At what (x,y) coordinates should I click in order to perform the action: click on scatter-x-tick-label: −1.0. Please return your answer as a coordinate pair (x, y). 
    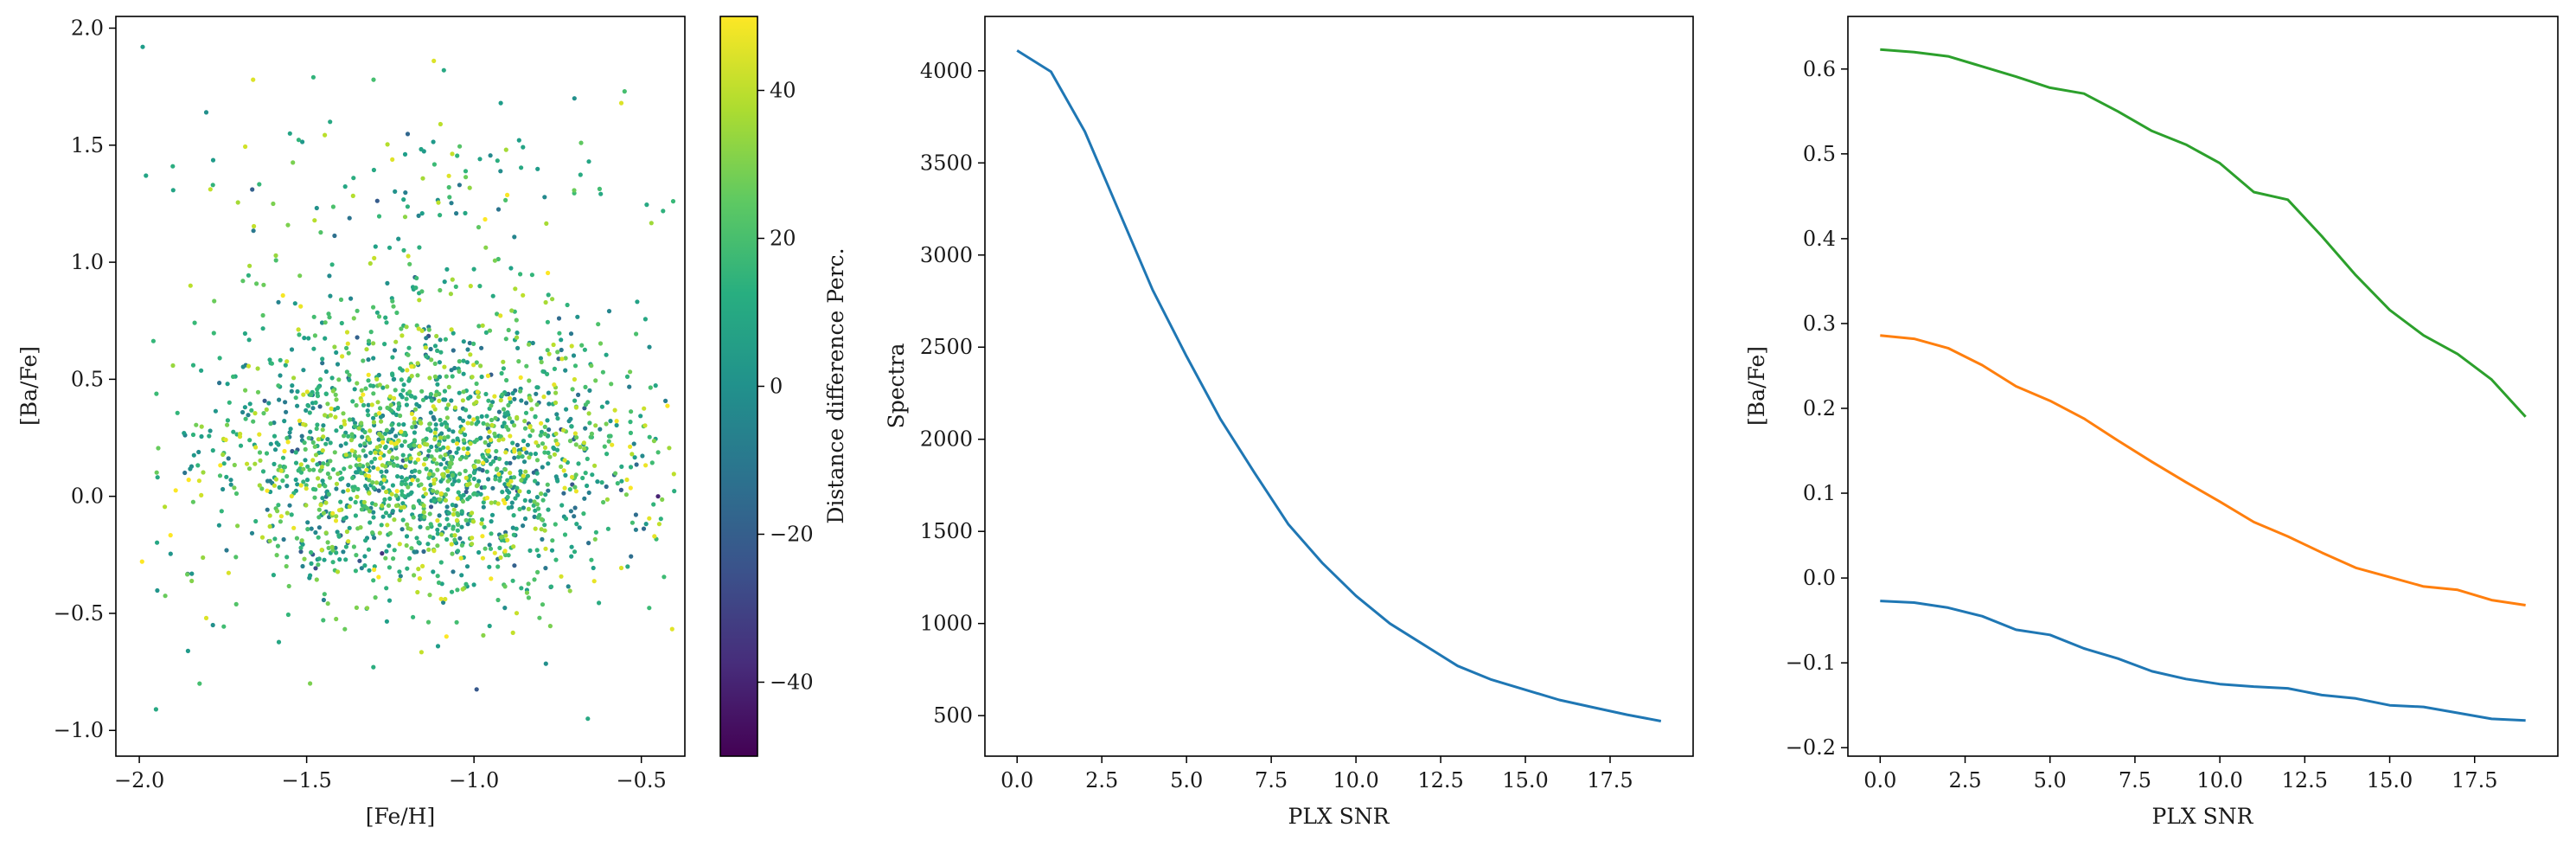
    Looking at the image, I should click on (474, 780).